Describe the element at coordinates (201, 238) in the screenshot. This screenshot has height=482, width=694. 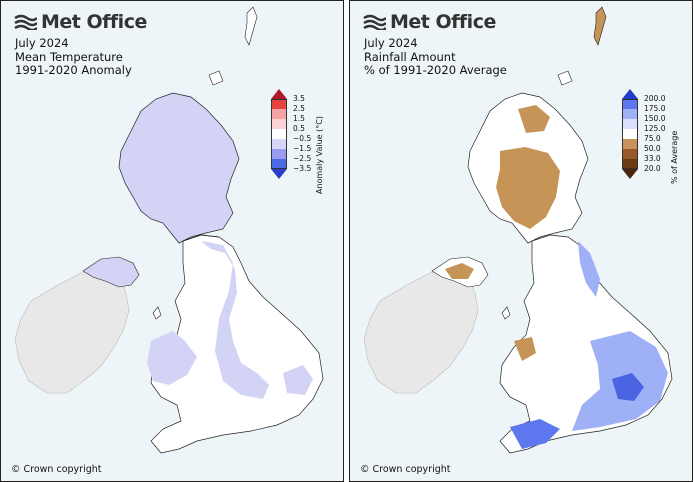
I see `scotland-border-outline` at that location.